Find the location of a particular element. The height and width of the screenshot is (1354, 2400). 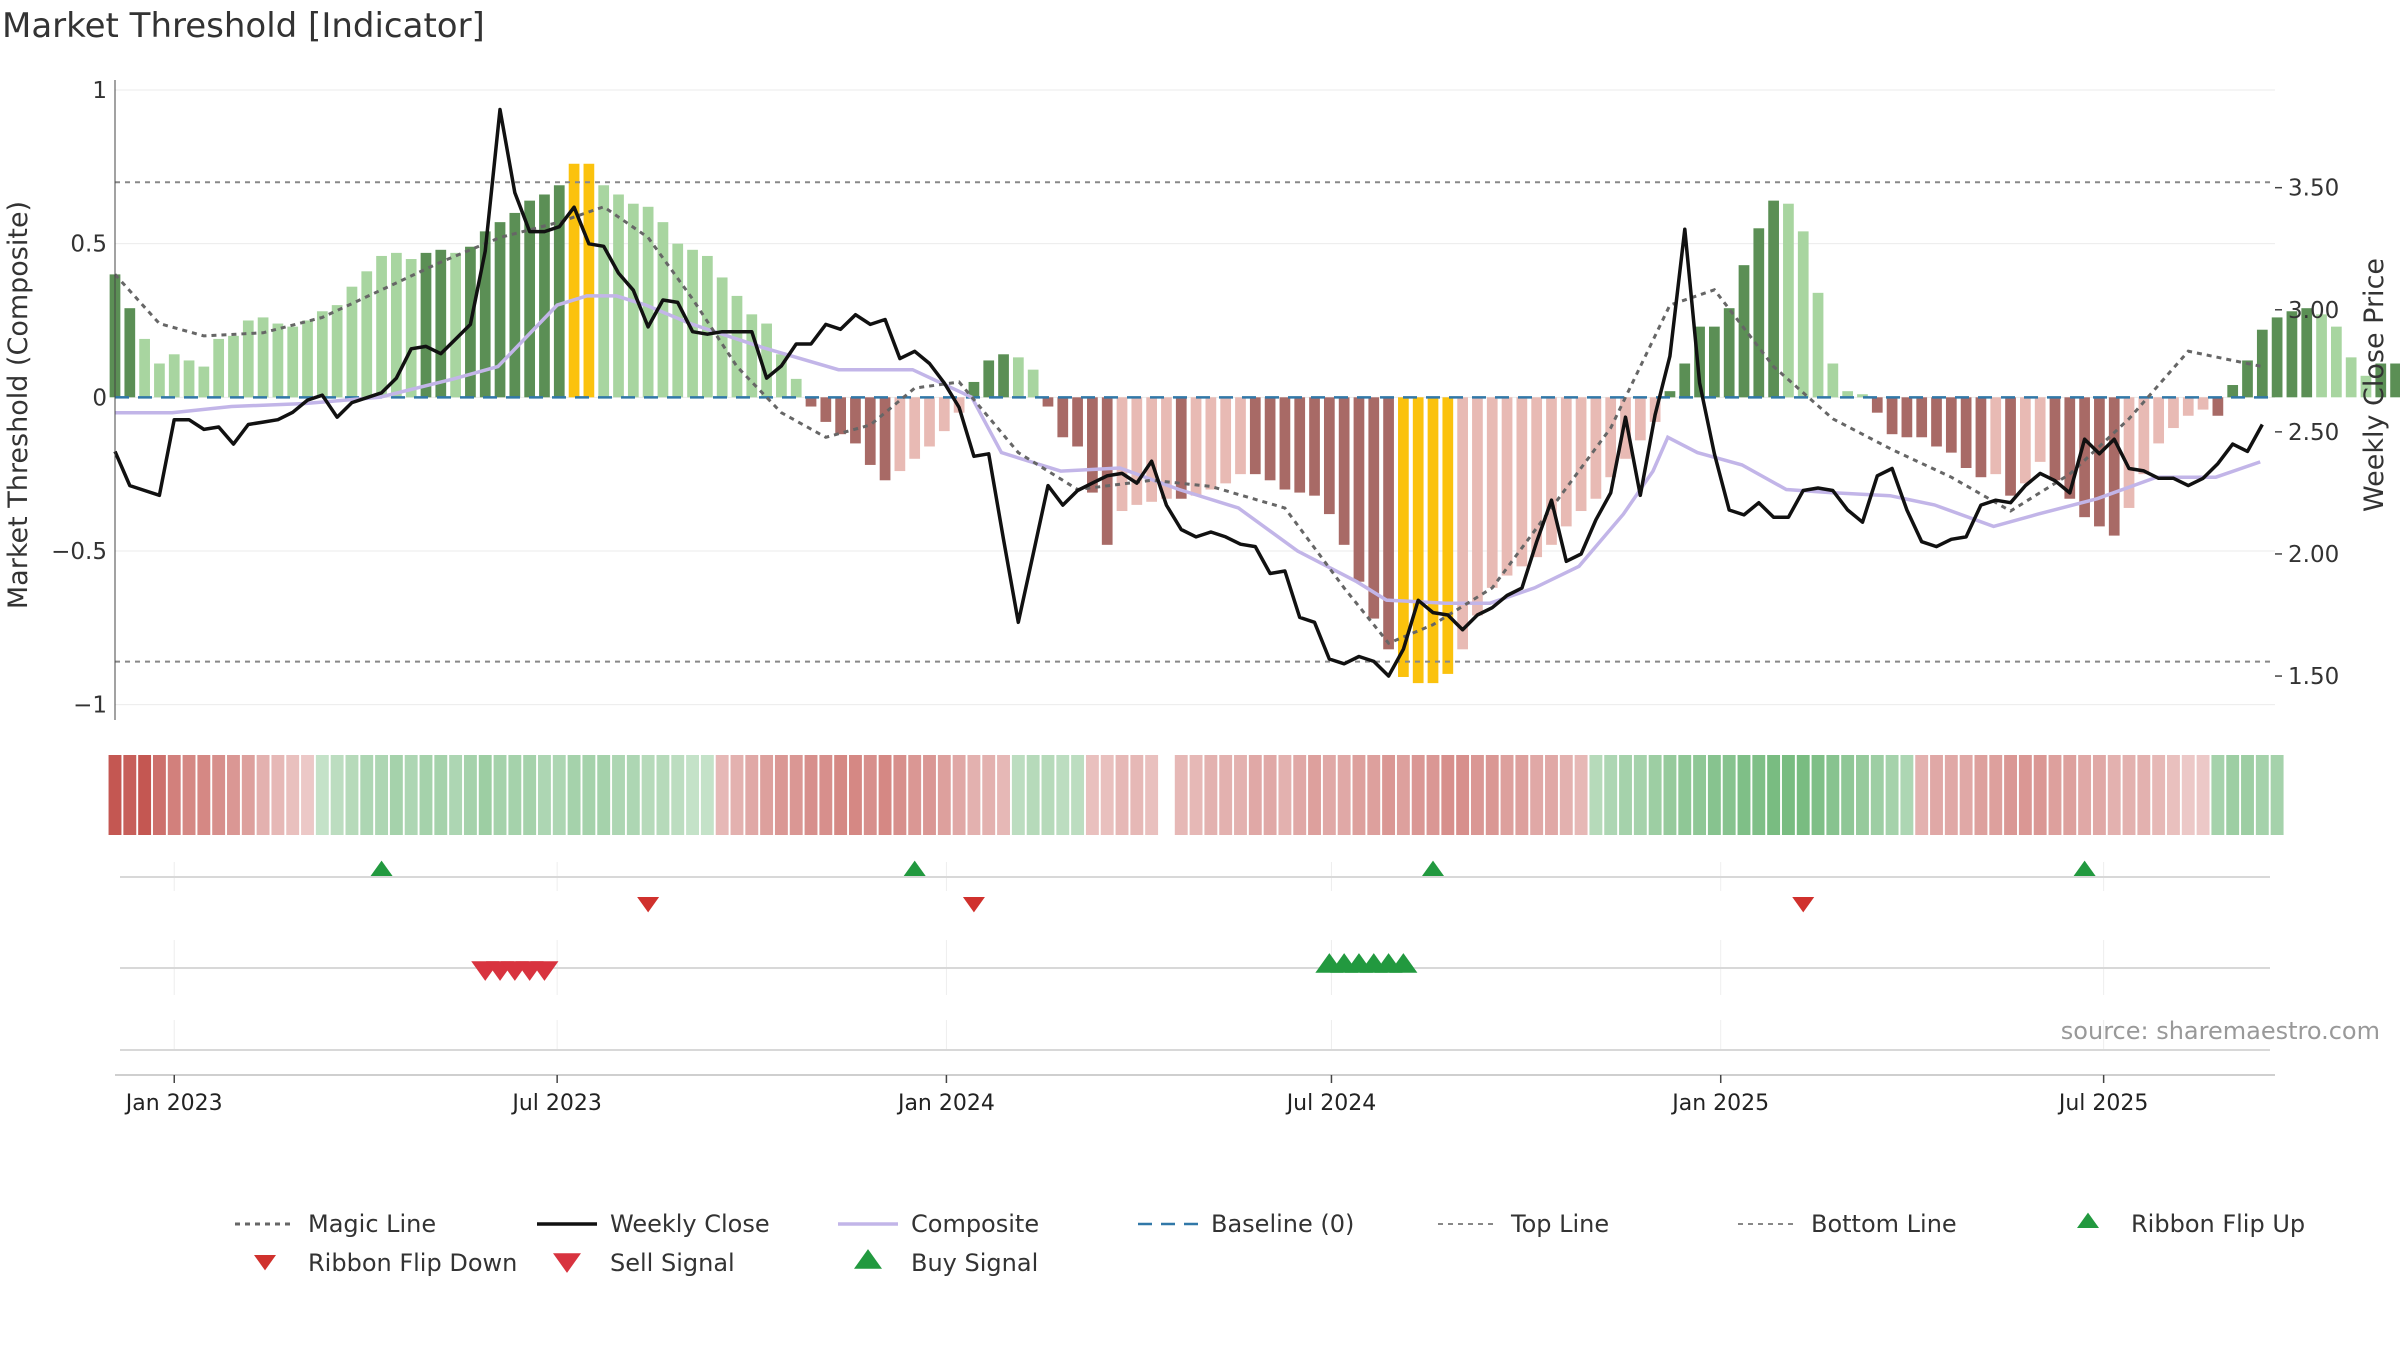

buy-signal-marker is located at coordinates (1403, 963).